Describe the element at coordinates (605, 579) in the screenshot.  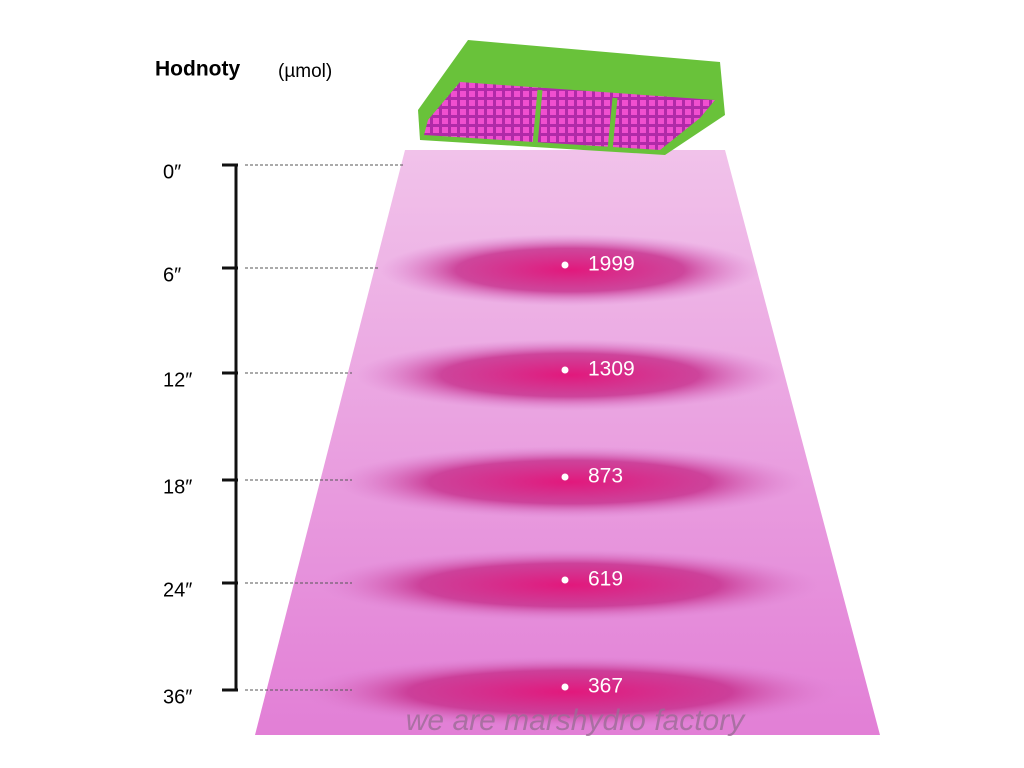
I see `reading: 619` at that location.